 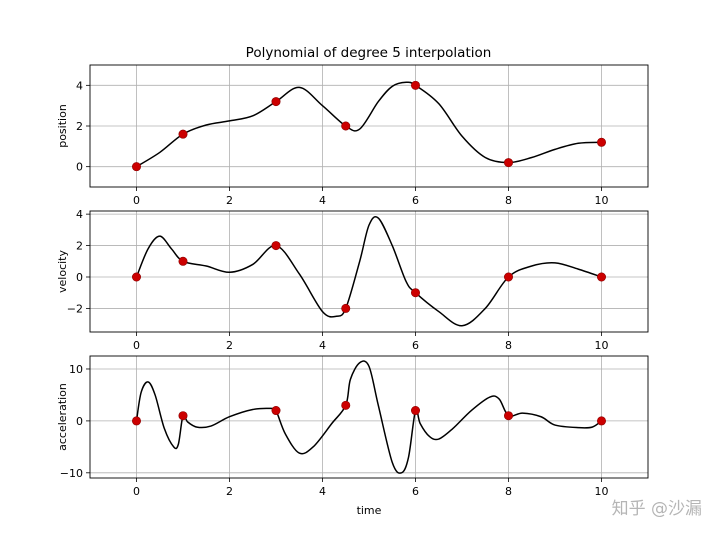 I want to click on acceleration-xtick-label: 0, so click(x=136, y=491).